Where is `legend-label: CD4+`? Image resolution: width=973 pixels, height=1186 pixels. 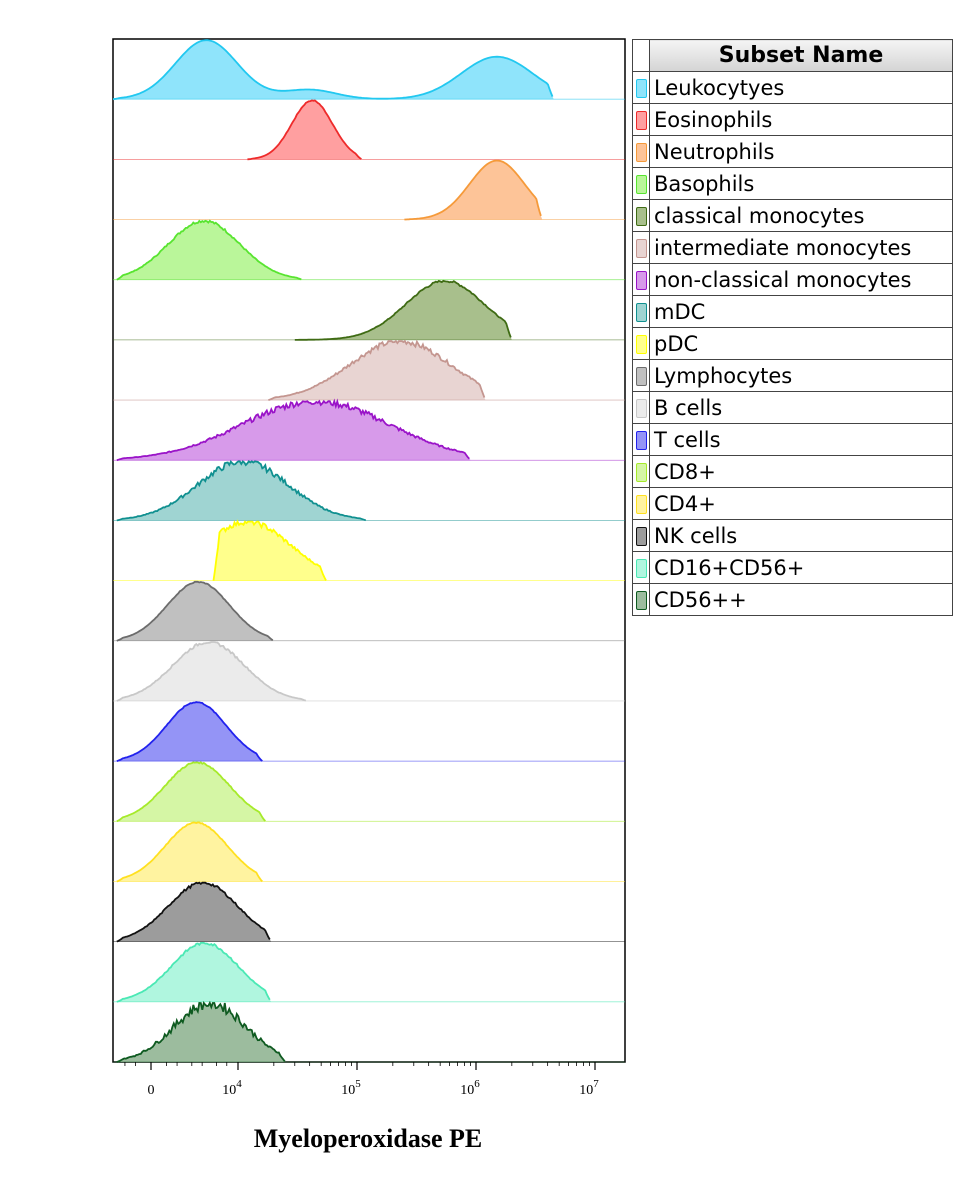 legend-label: CD4+ is located at coordinates (801, 503).